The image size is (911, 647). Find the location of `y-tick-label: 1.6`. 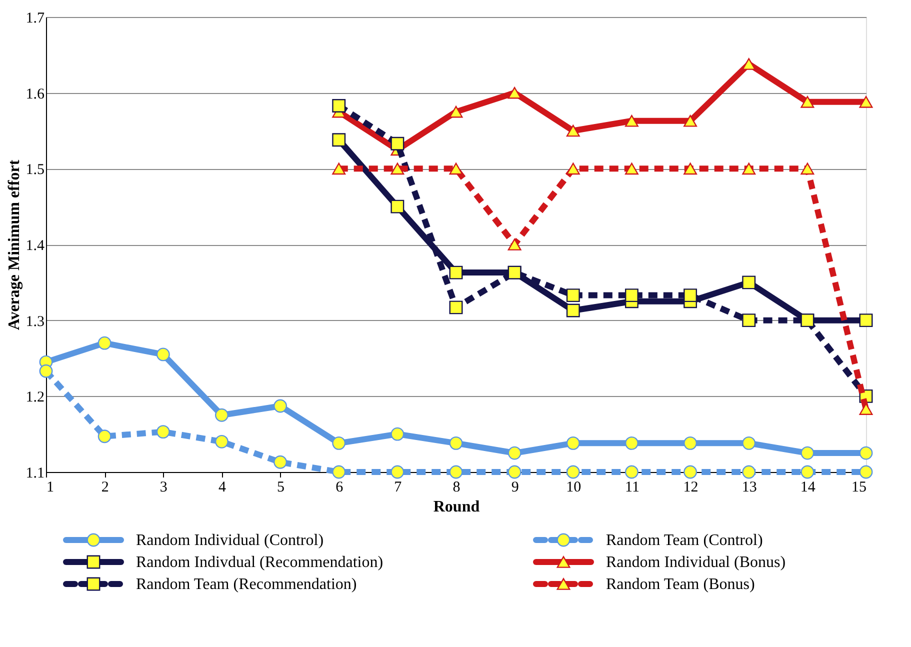

y-tick-label: 1.6 is located at coordinates (35, 94).